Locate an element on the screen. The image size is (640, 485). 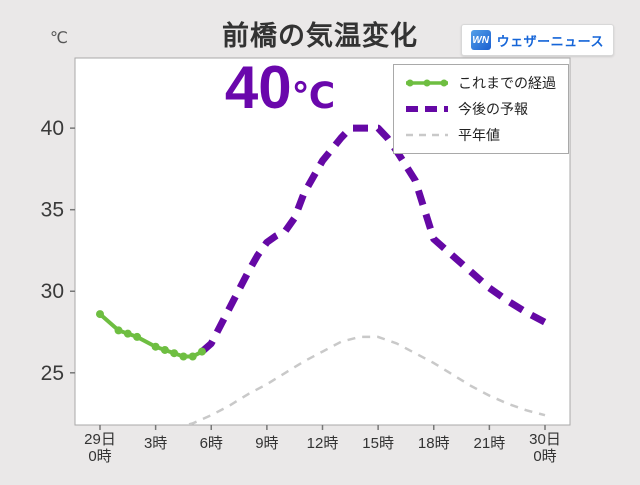
x-tick-label: 15時 is located at coordinates (378, 443).